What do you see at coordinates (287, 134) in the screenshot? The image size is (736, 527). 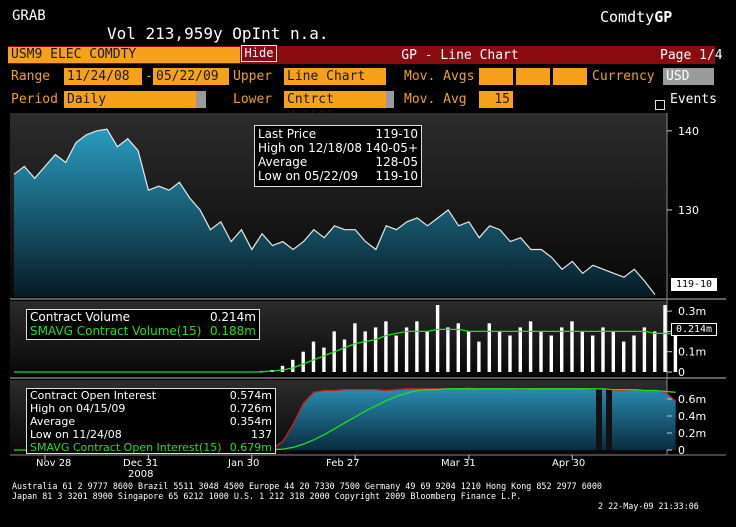 I see `price-legend-label: Last Price` at bounding box center [287, 134].